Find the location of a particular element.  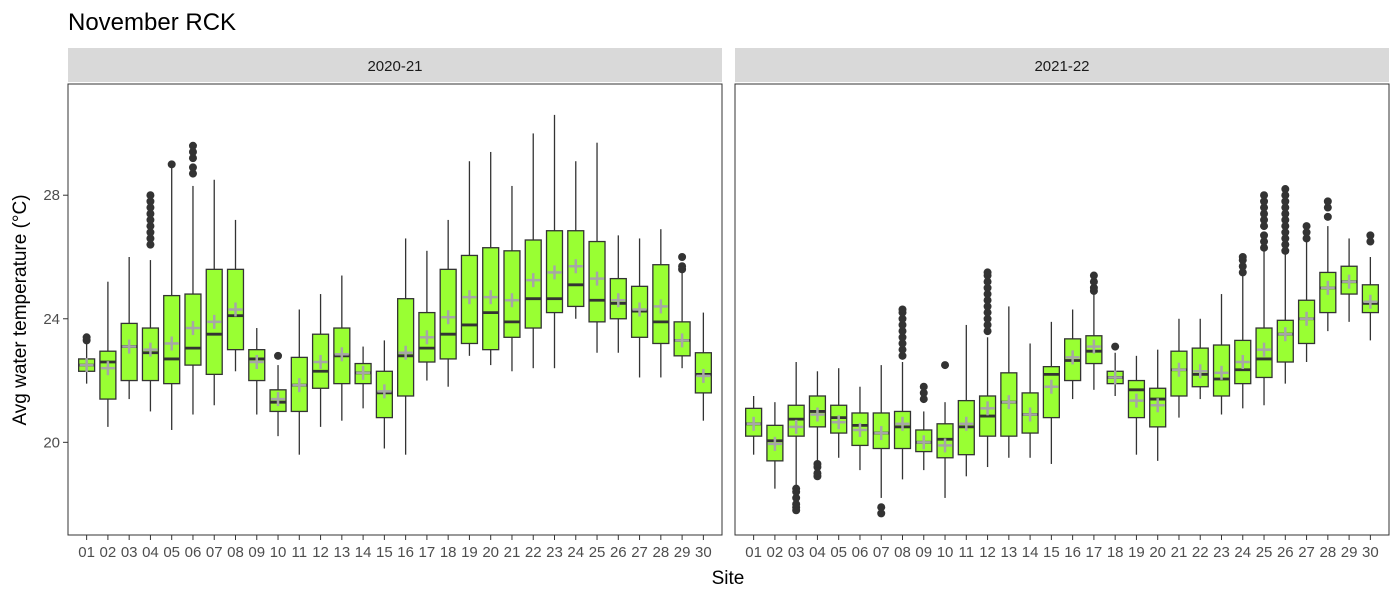

x-tick-label: 06 is located at coordinates (193, 552).